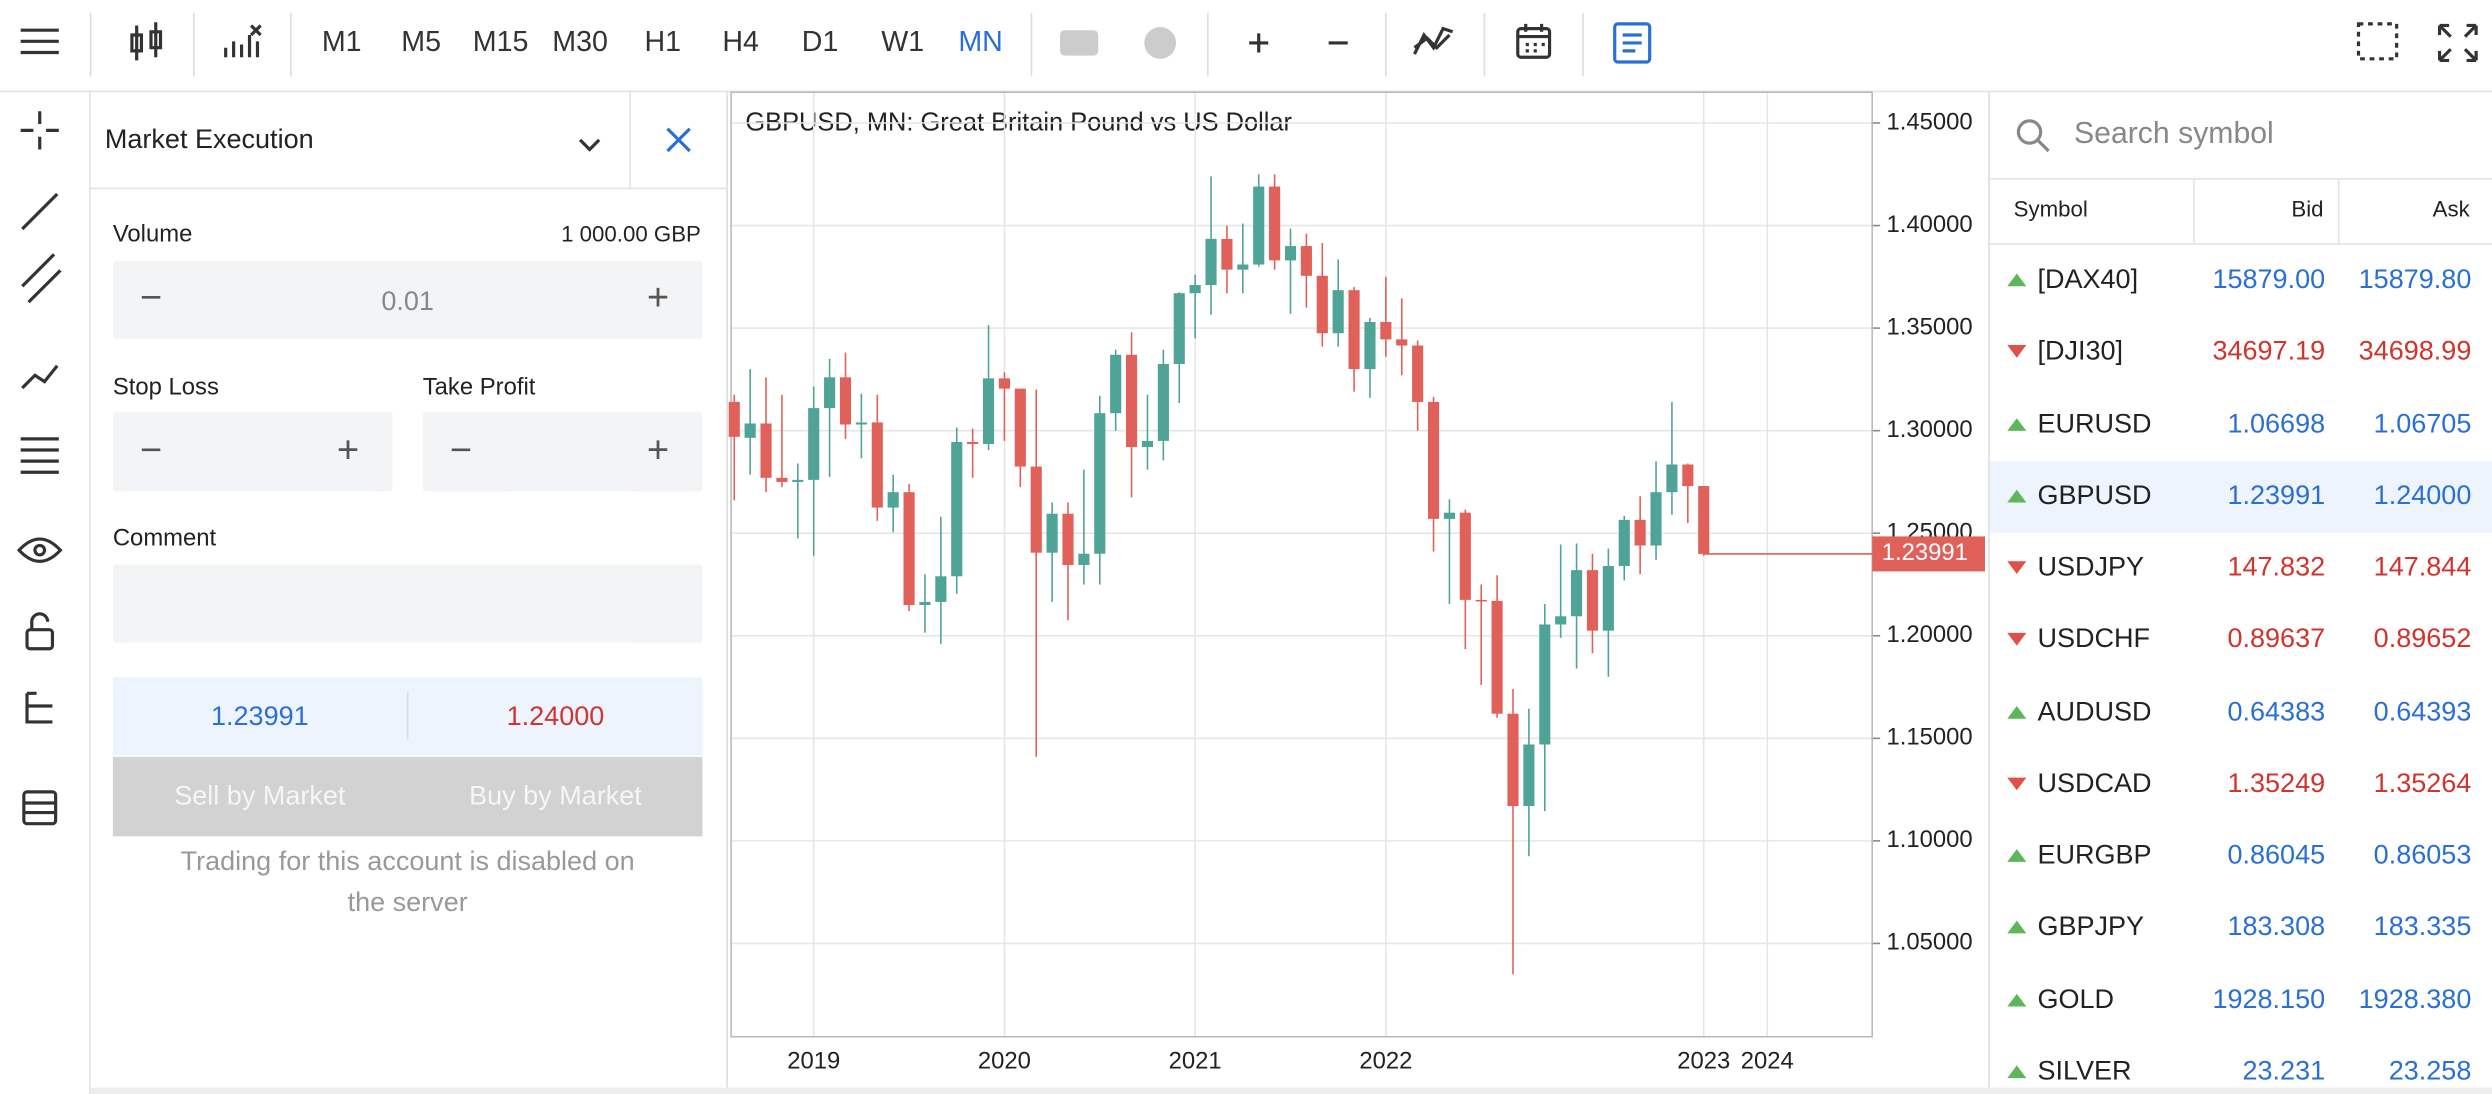  What do you see at coordinates (740, 41) in the screenshot?
I see `timeframe-button: H4` at bounding box center [740, 41].